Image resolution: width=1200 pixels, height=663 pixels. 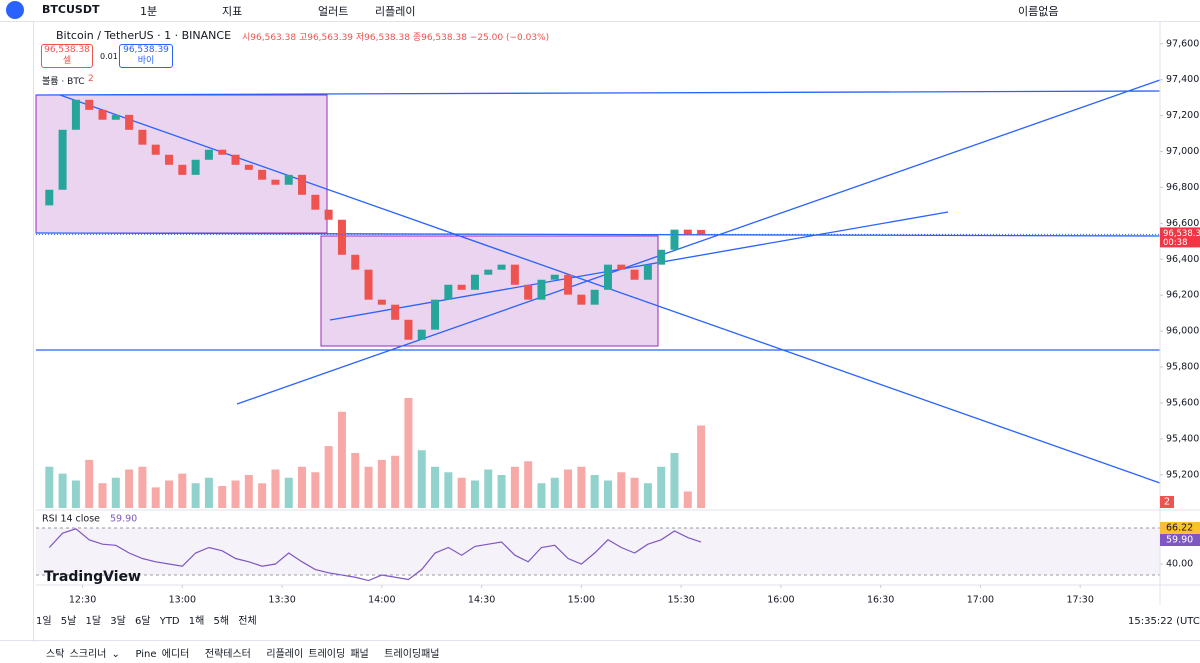 What do you see at coordinates (395, 11) in the screenshot?
I see `replay: 리플레이` at bounding box center [395, 11].